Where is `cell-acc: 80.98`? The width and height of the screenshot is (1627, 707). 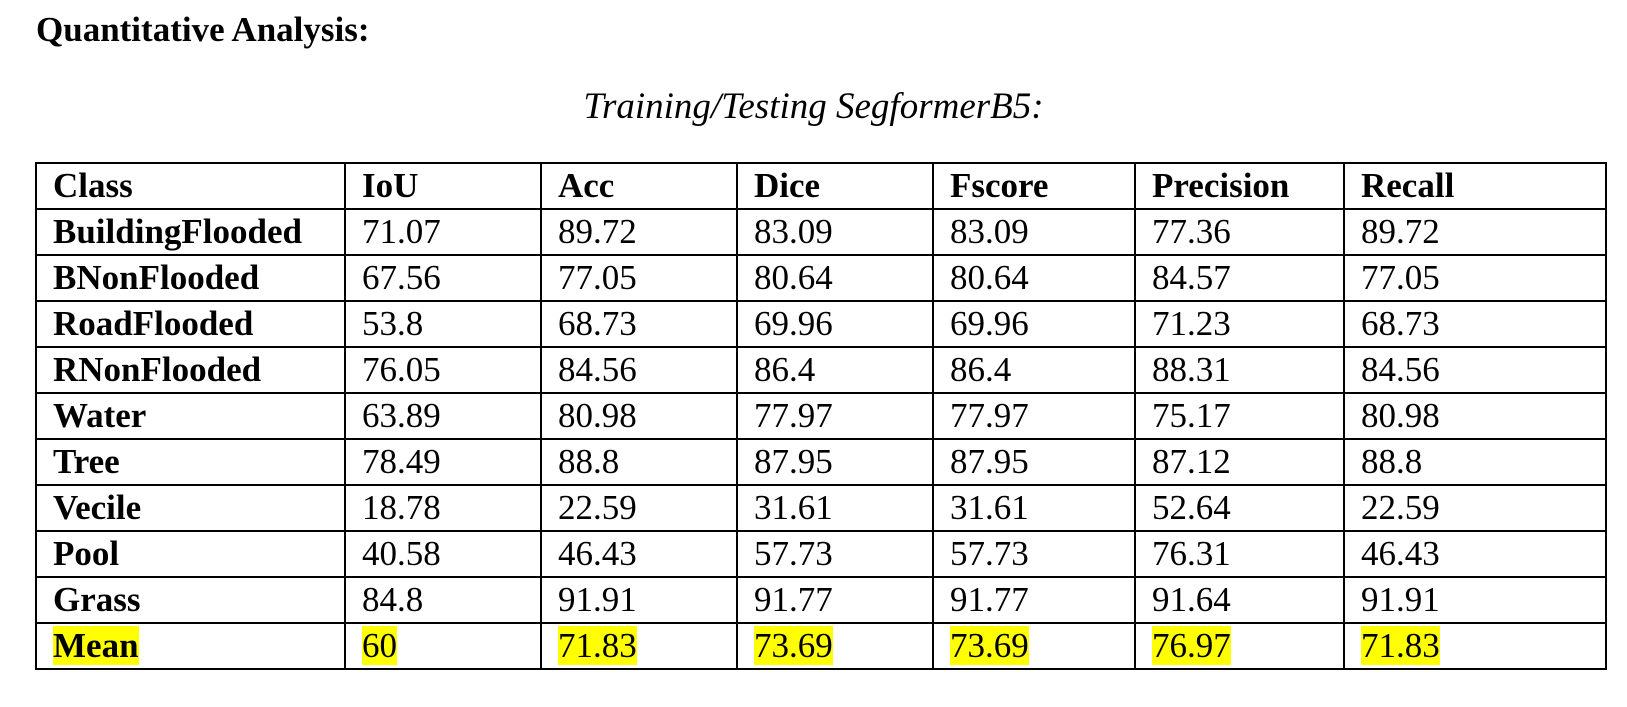
cell-acc: 80.98 is located at coordinates (639, 416).